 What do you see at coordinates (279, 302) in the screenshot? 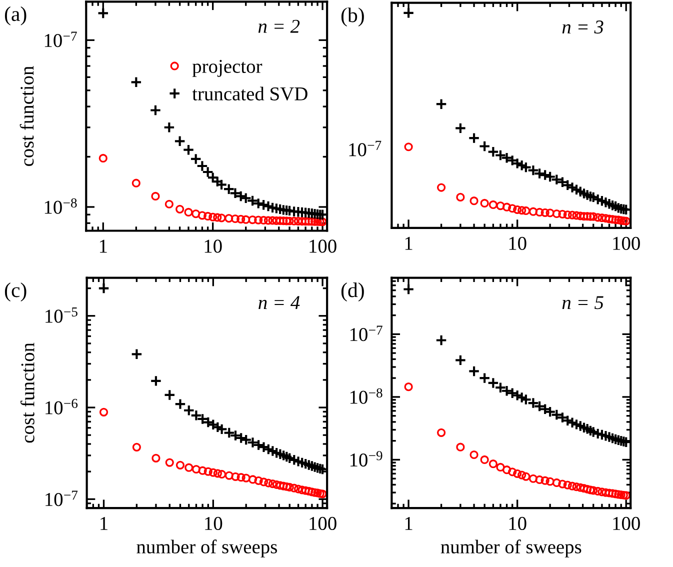
I see `annotation: n = 4` at bounding box center [279, 302].